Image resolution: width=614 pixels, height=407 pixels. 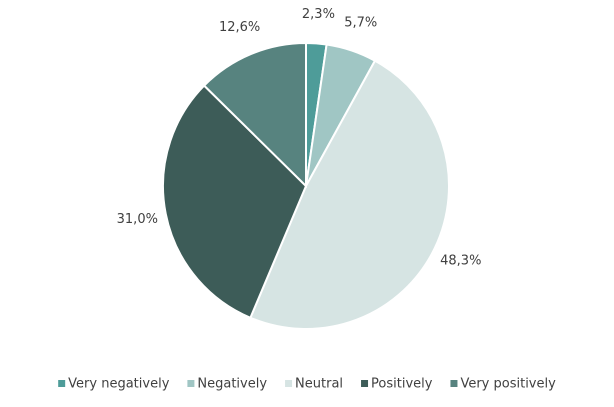 What do you see at coordinates (460, 261) in the screenshot?
I see `data-label: 48,3%` at bounding box center [460, 261].